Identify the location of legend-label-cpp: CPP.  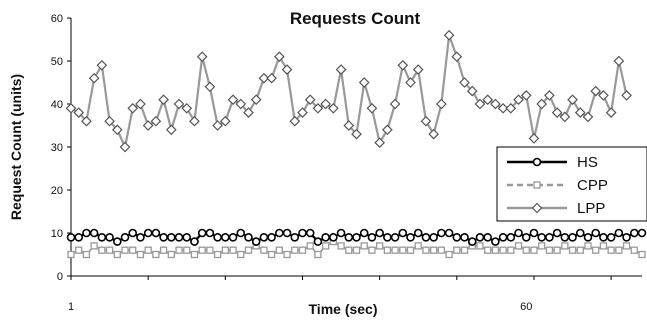
(592, 185).